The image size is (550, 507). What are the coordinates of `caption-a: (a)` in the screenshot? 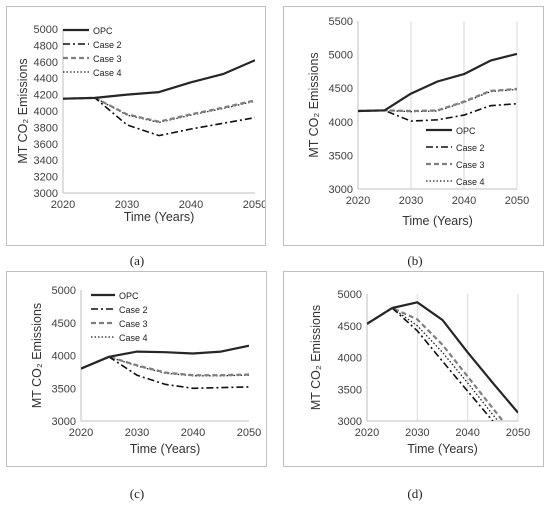 It's located at (137, 260).